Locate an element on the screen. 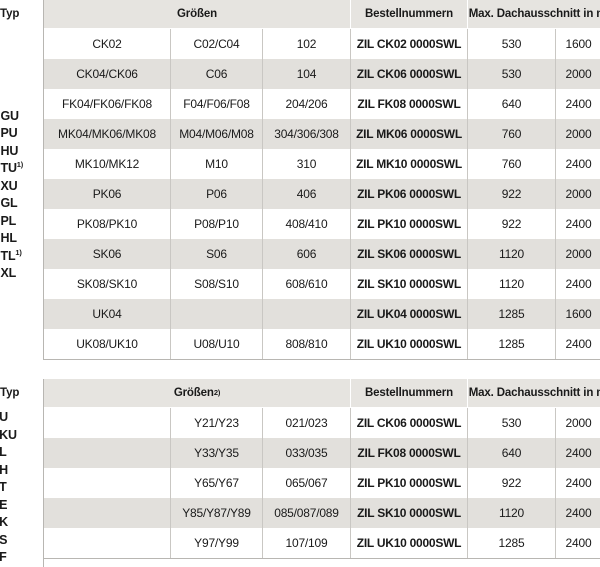 Image resolution: width=600 pixels, height=567 pixels. table-row: CK04/CK06 C06 104 ZIL CK06 0000SWL 530 2000 is located at coordinates (322, 74).